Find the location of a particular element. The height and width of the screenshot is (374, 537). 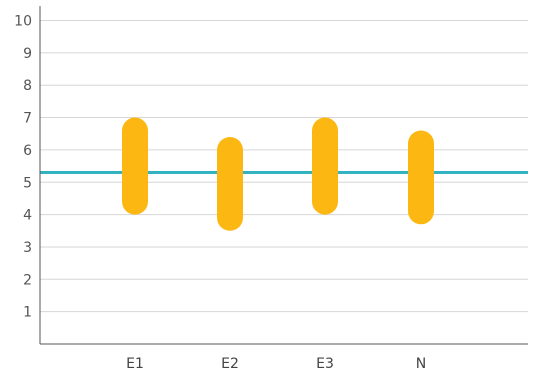

category-label: N is located at coordinates (421, 364).